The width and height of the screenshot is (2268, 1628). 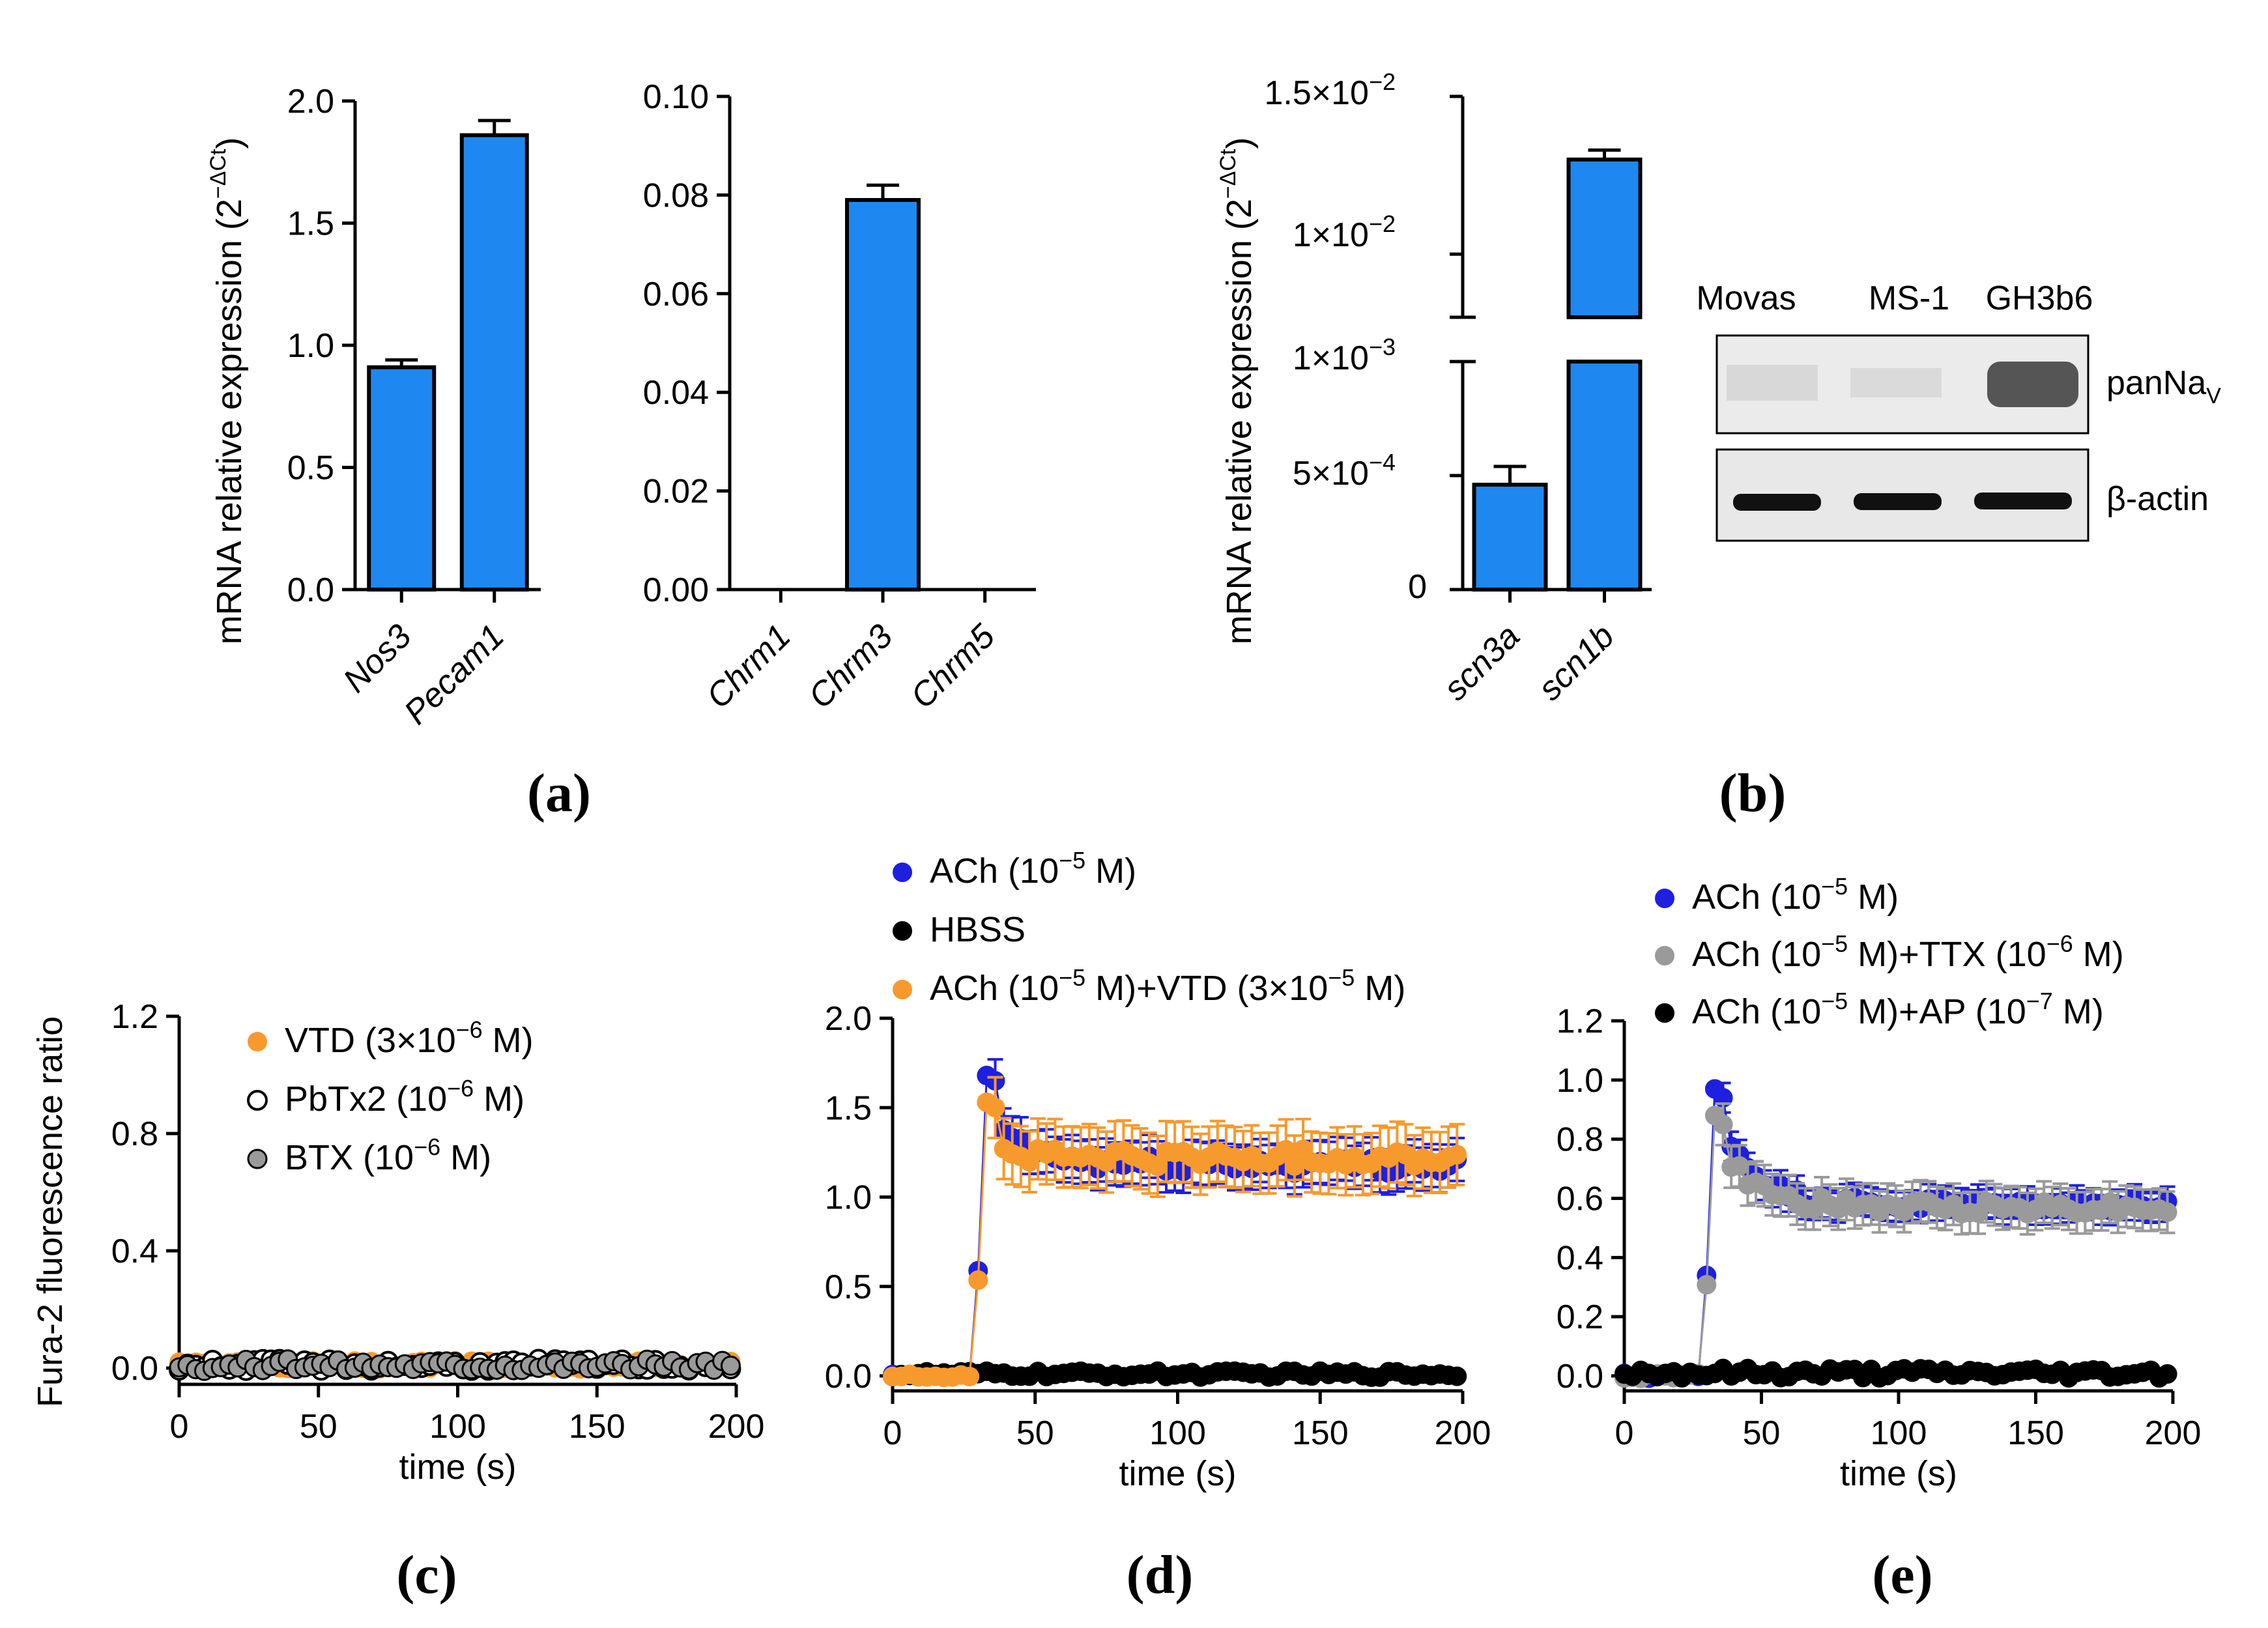 I want to click on e-ytick-label: 0.0, so click(x=1580, y=1376).